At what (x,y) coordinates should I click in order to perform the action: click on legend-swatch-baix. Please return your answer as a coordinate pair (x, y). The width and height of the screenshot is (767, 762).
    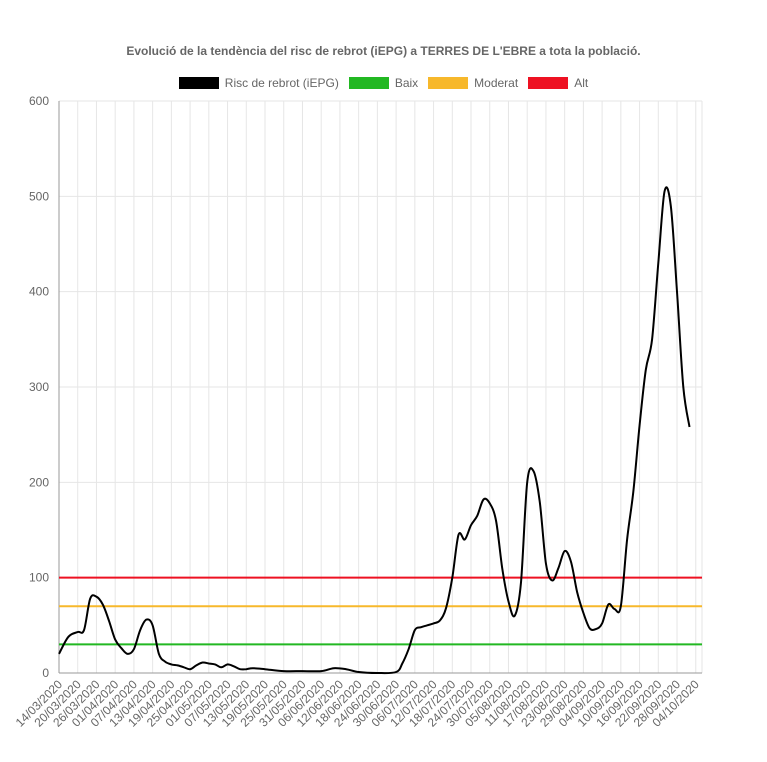
    Looking at the image, I should click on (368, 83).